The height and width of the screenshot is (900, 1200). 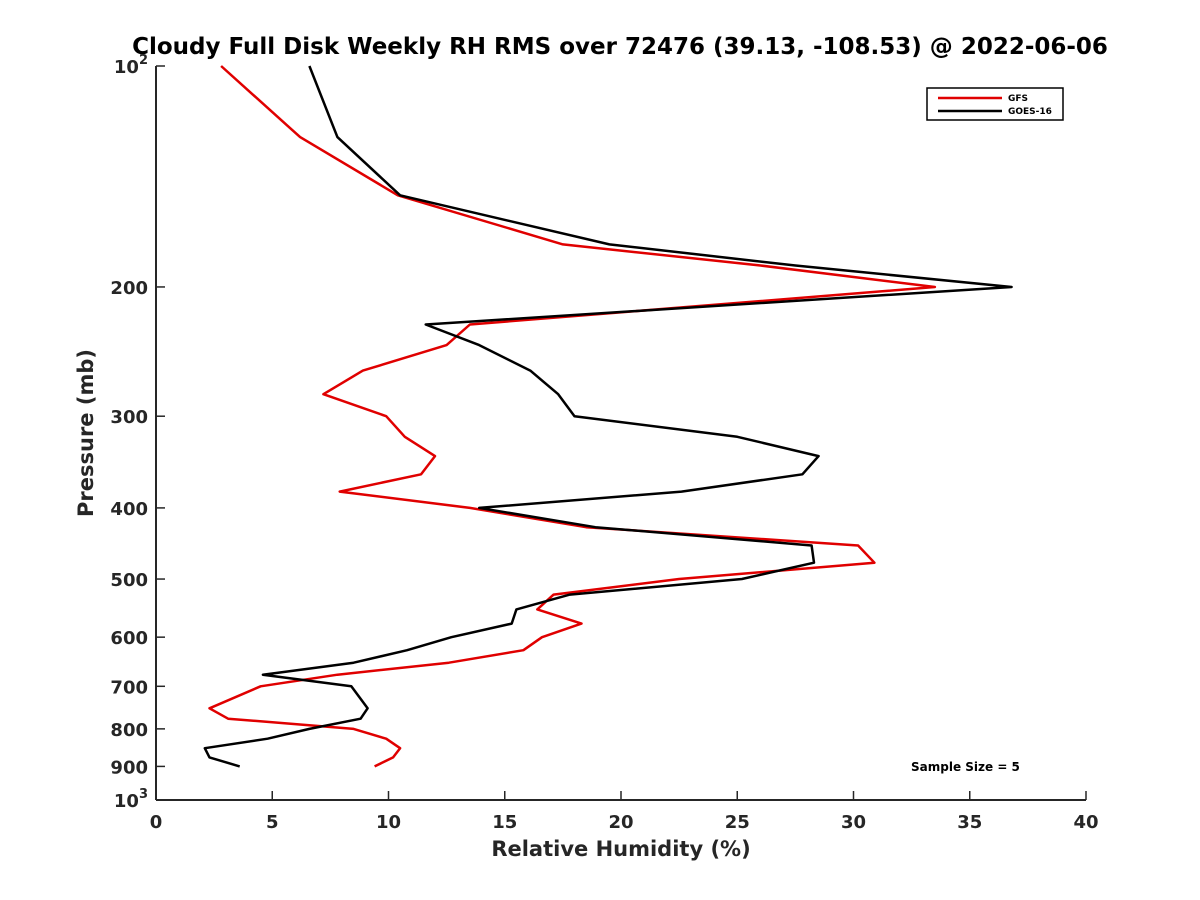 I want to click on x-tick-label: 15, so click(x=504, y=822).